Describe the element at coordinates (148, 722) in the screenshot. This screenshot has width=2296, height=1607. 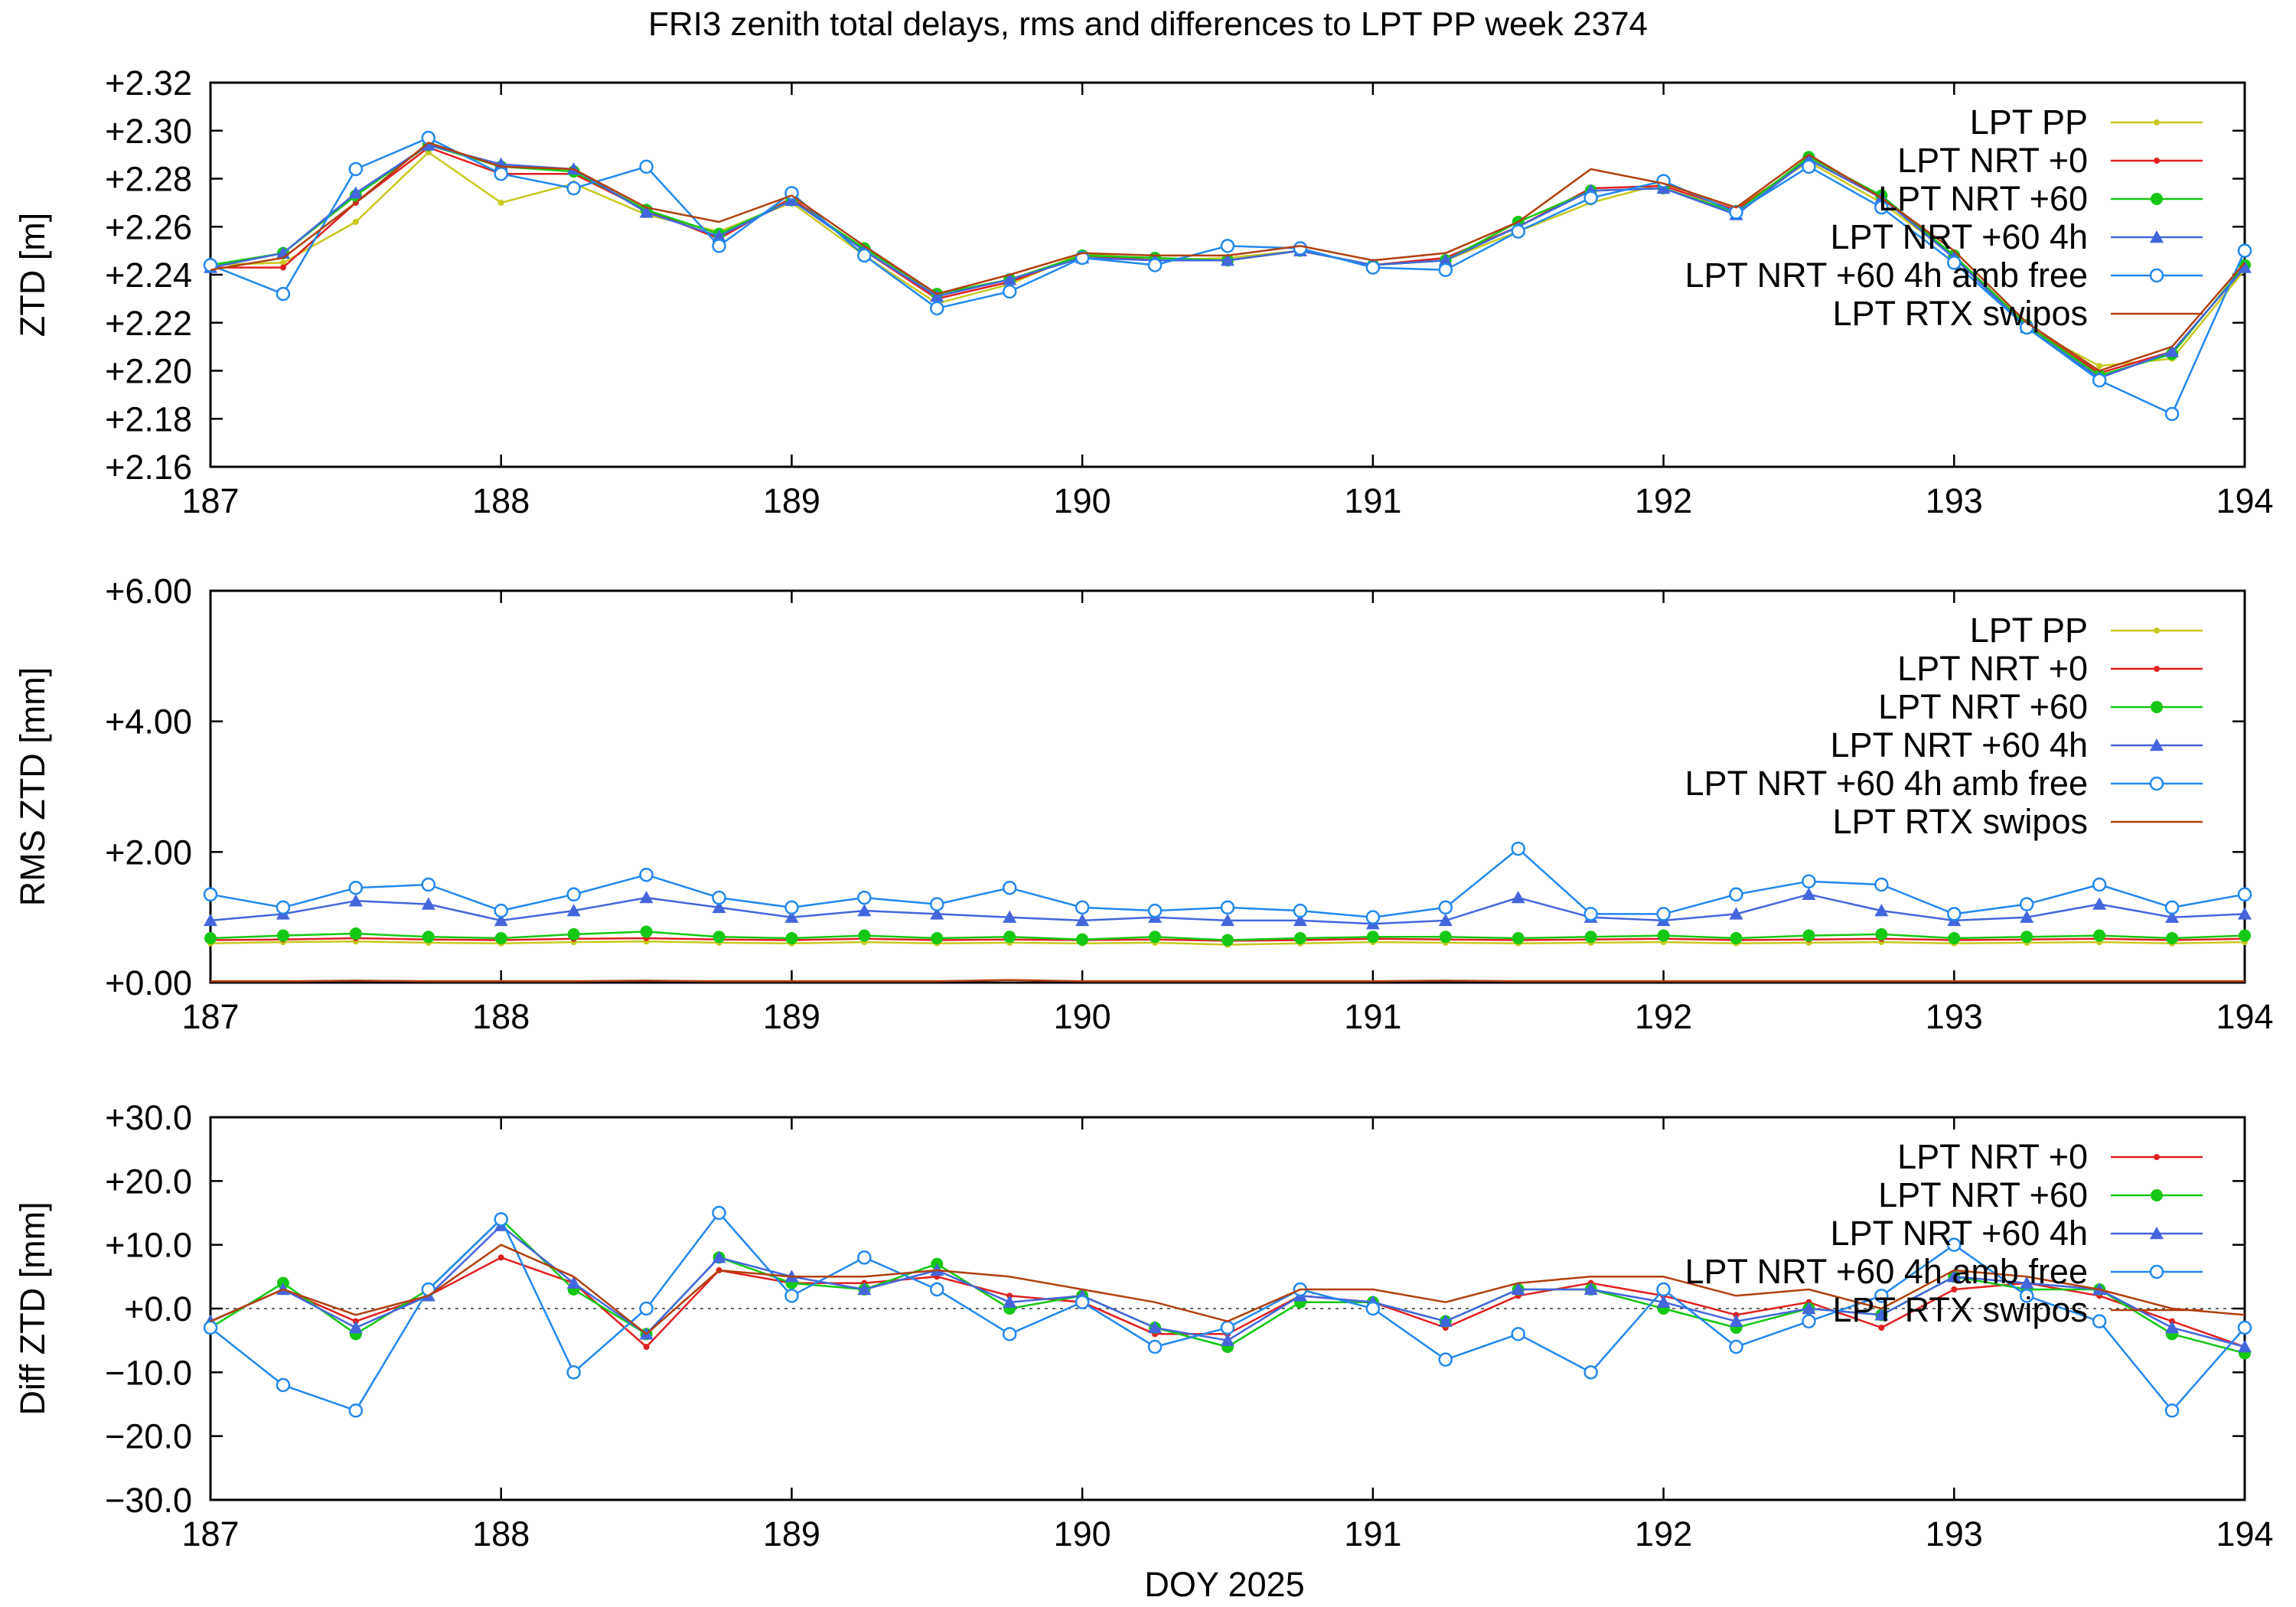
I see `y-tick-label: +4.00` at that location.